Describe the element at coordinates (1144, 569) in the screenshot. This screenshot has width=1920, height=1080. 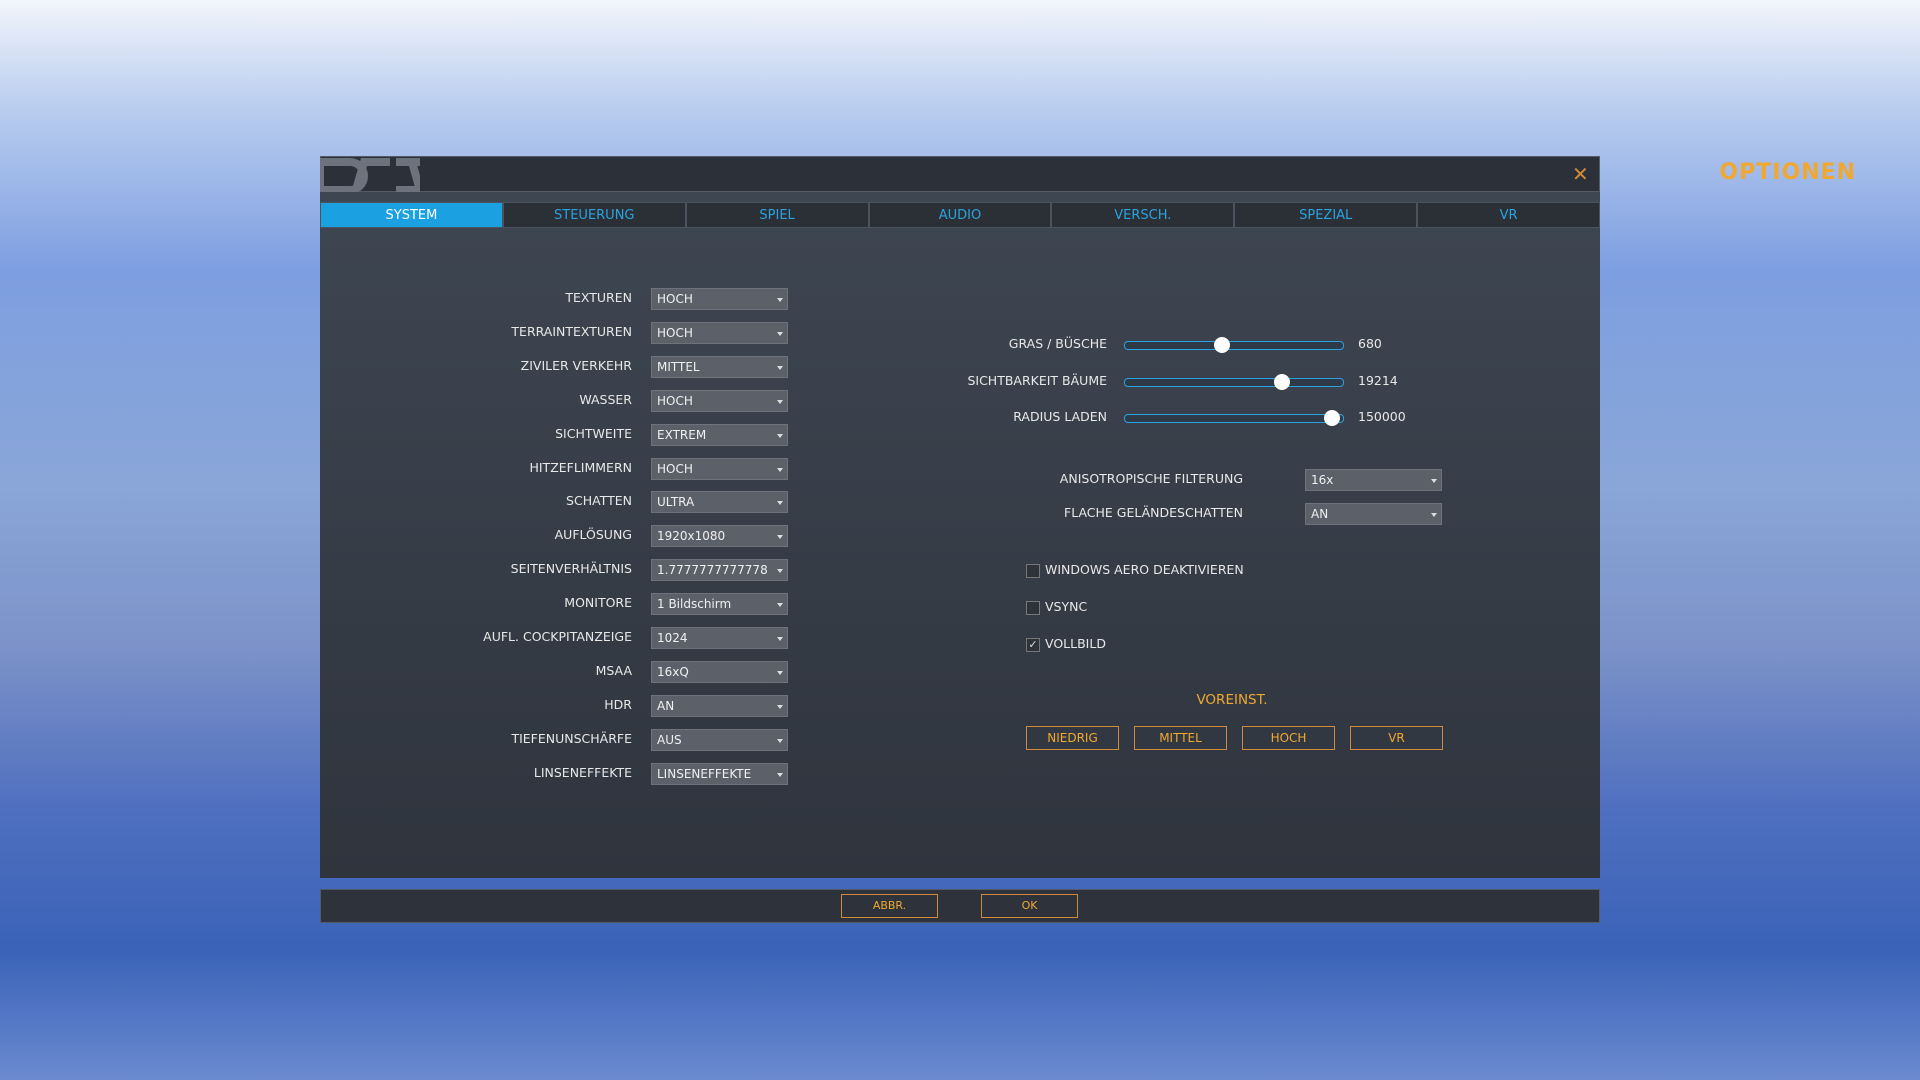
I see `checkbox-label: WINDOWS AERO DEAKTIVIEREN` at that location.